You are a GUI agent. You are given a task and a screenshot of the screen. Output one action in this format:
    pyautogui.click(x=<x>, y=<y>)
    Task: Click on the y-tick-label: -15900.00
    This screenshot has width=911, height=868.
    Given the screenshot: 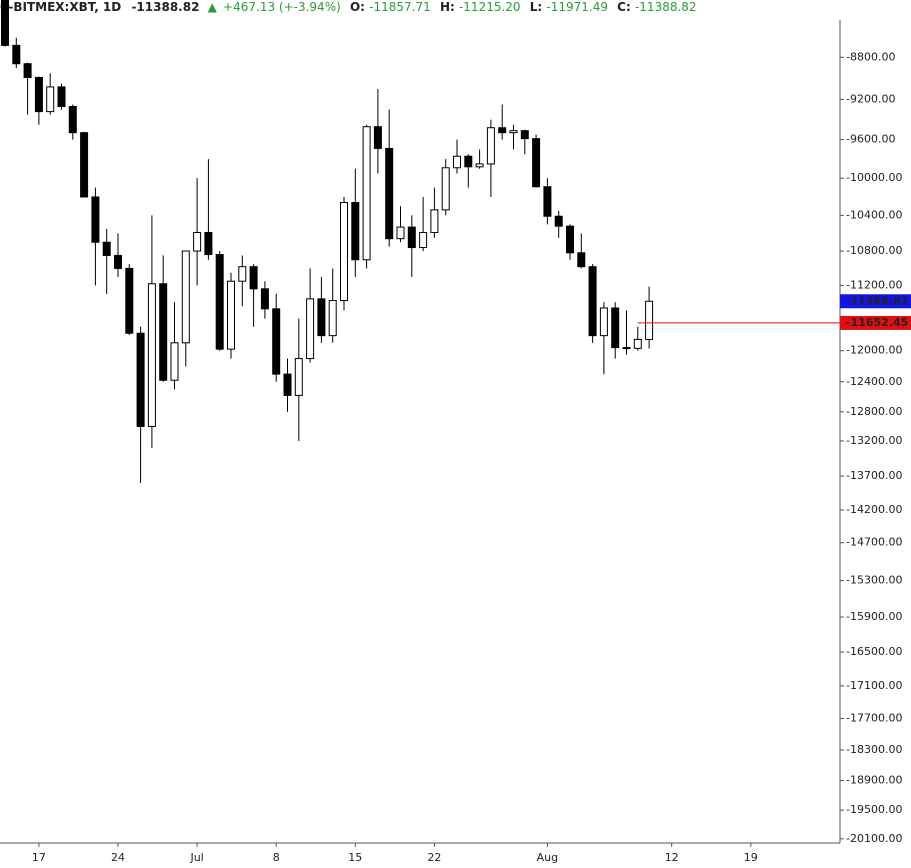 What is the action you would take?
    pyautogui.click(x=874, y=616)
    